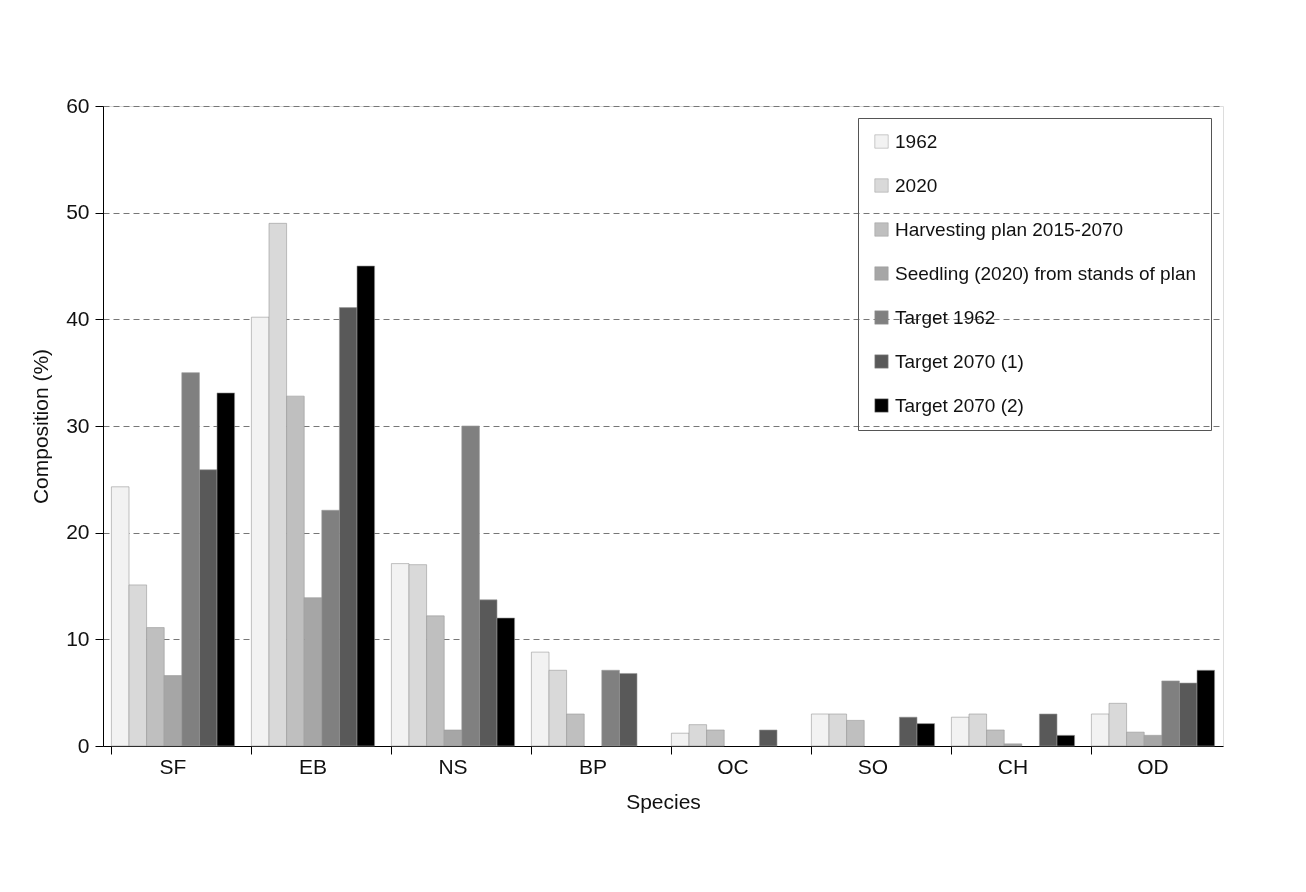  What do you see at coordinates (78, 638) in the screenshot?
I see `y-tick-label: 10` at bounding box center [78, 638].